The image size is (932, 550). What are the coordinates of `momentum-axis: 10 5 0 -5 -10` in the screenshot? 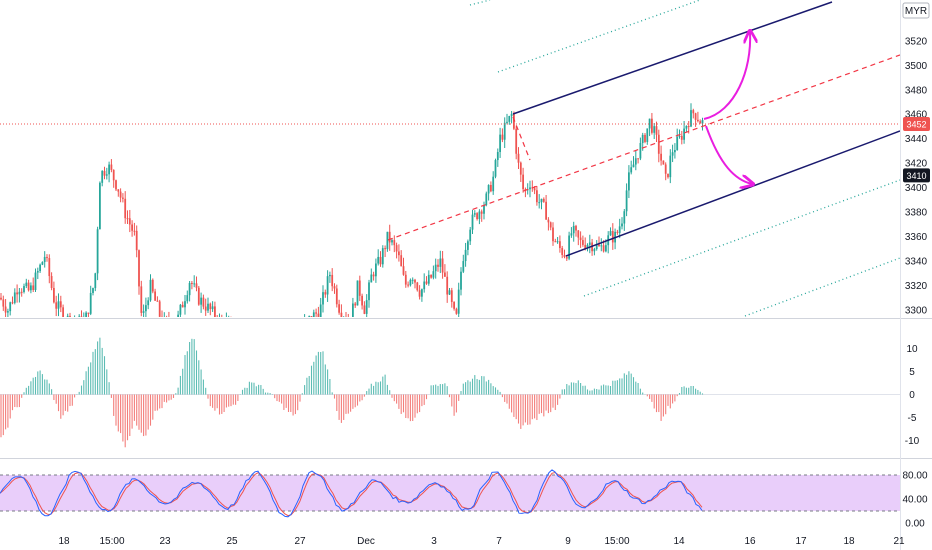 It's located at (912, 395).